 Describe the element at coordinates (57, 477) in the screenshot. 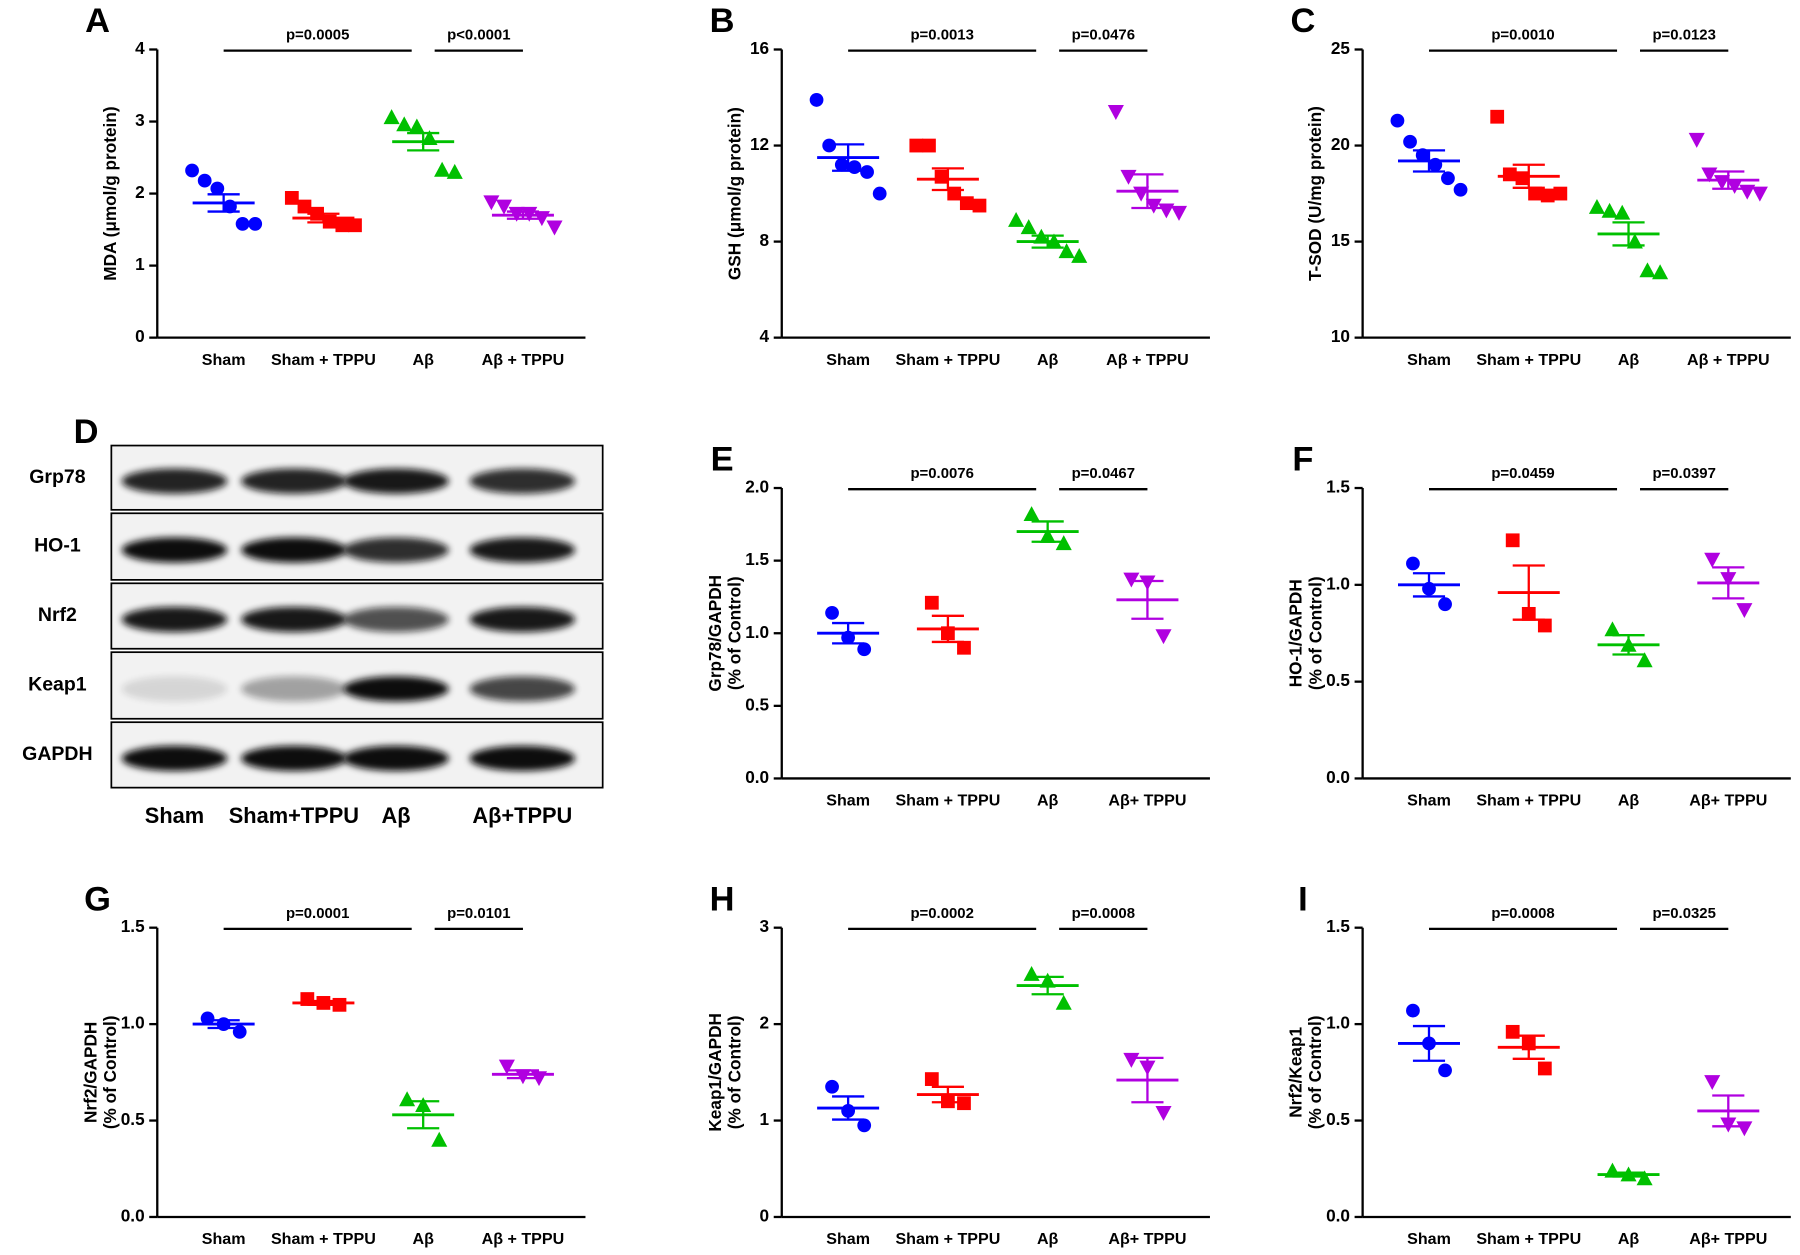

I see `blot-row-label: Grp78` at that location.